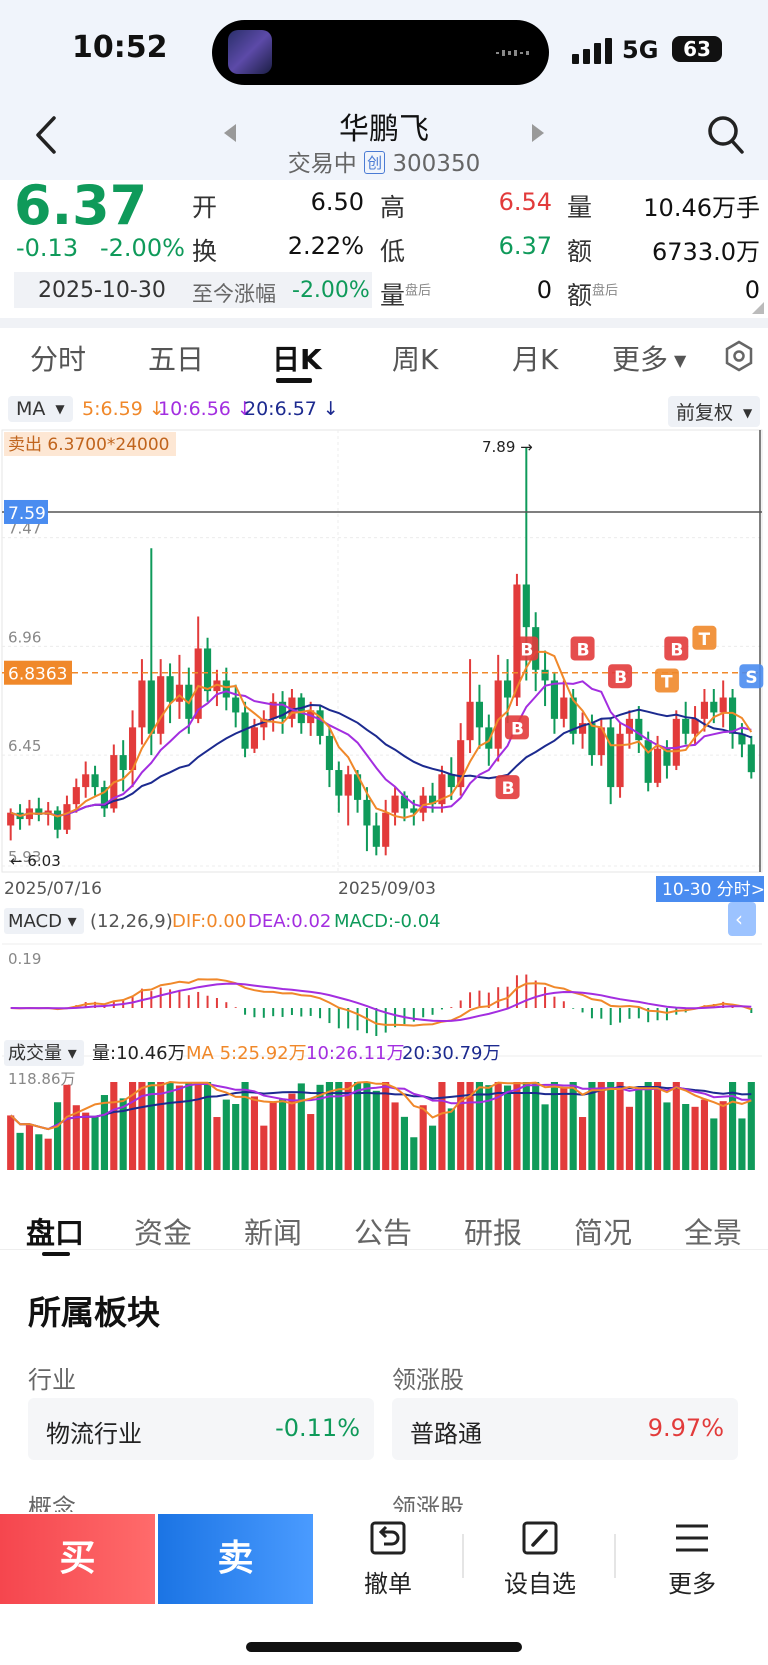  What do you see at coordinates (706, 252) in the screenshot?
I see `amount-value: 6733.0万` at bounding box center [706, 252].